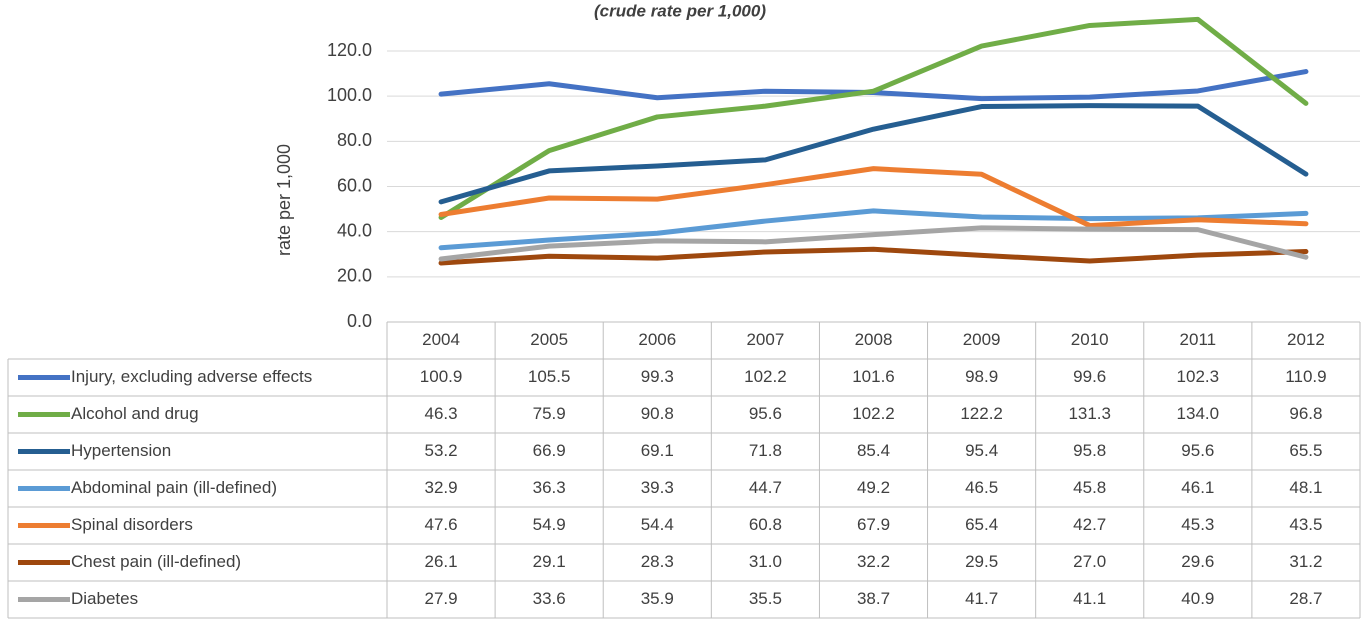  What do you see at coordinates (1306, 339) in the screenshot?
I see `x-tick-label: 2012` at bounding box center [1306, 339].